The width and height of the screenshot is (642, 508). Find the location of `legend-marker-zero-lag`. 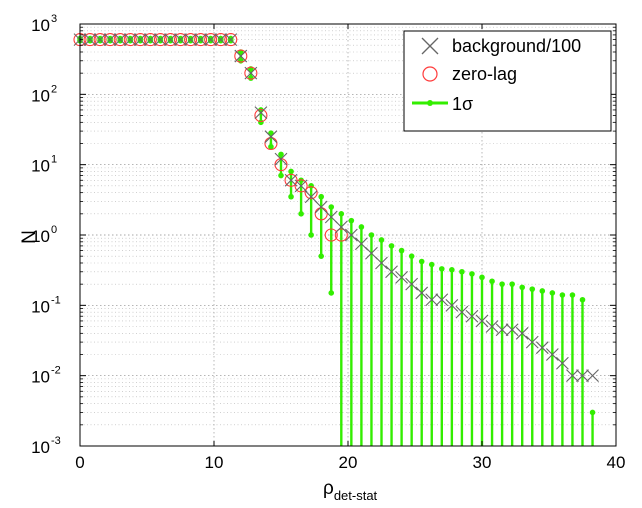

legend-marker-zero-lag is located at coordinates (430, 74).